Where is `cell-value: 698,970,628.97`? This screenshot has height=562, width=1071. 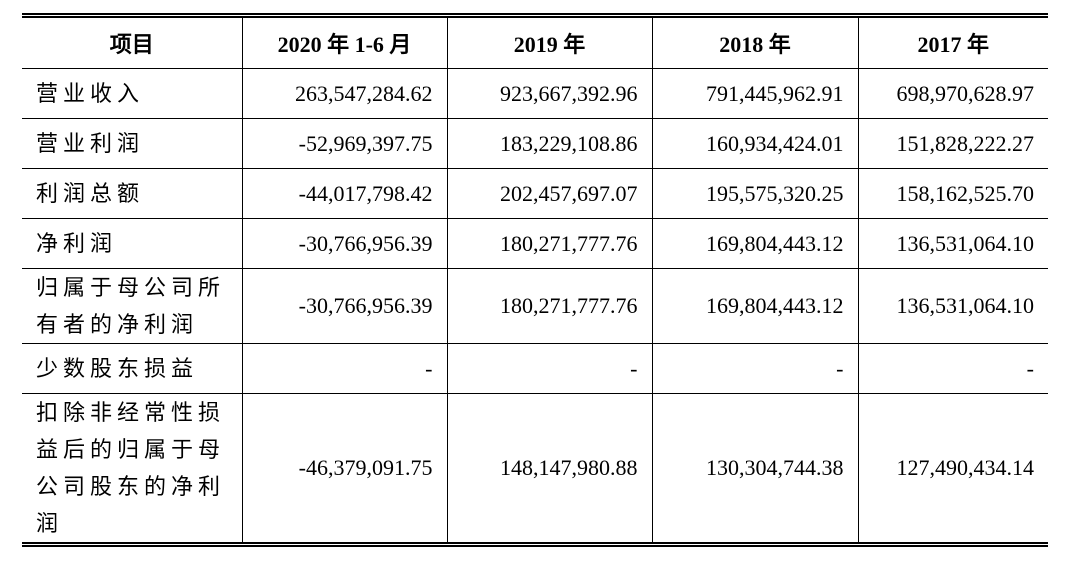 cell-value: 698,970,628.97 is located at coordinates (952, 93).